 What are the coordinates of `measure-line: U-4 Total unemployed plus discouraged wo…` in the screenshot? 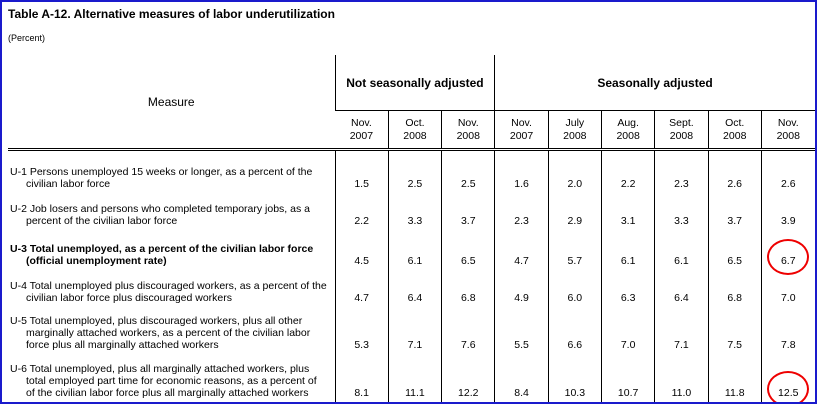 It's located at (168, 285).